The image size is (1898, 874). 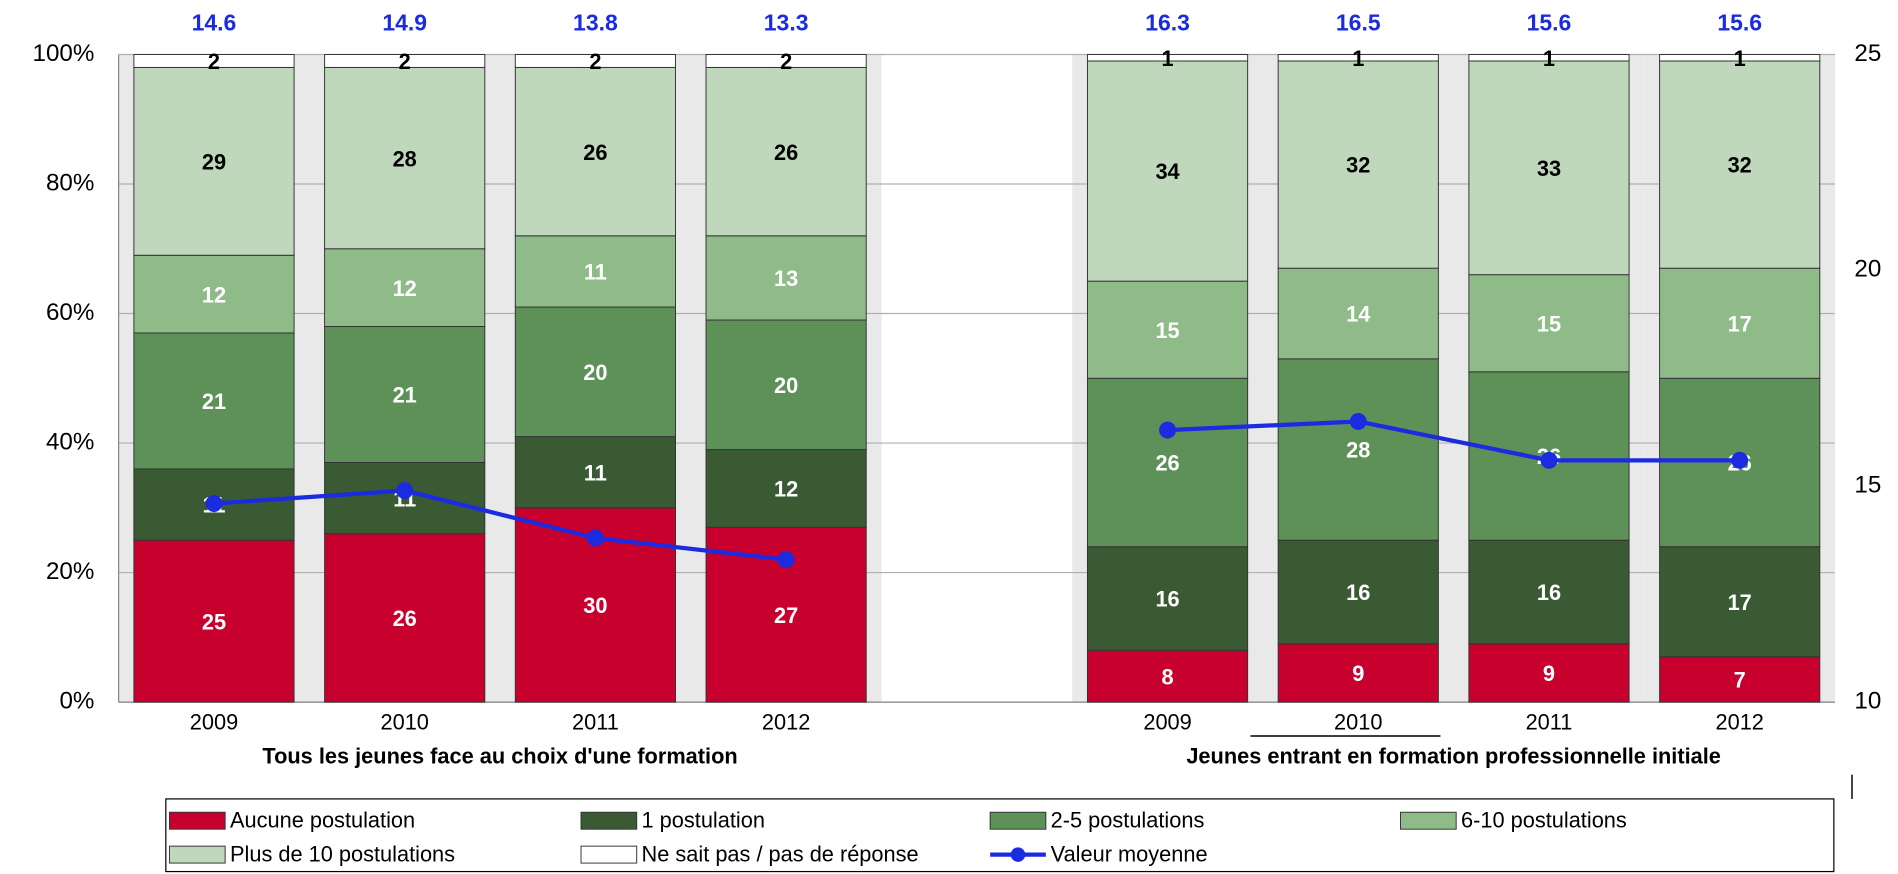 What do you see at coordinates (1867, 700) in the screenshot?
I see `y2-tick-label: 10` at bounding box center [1867, 700].